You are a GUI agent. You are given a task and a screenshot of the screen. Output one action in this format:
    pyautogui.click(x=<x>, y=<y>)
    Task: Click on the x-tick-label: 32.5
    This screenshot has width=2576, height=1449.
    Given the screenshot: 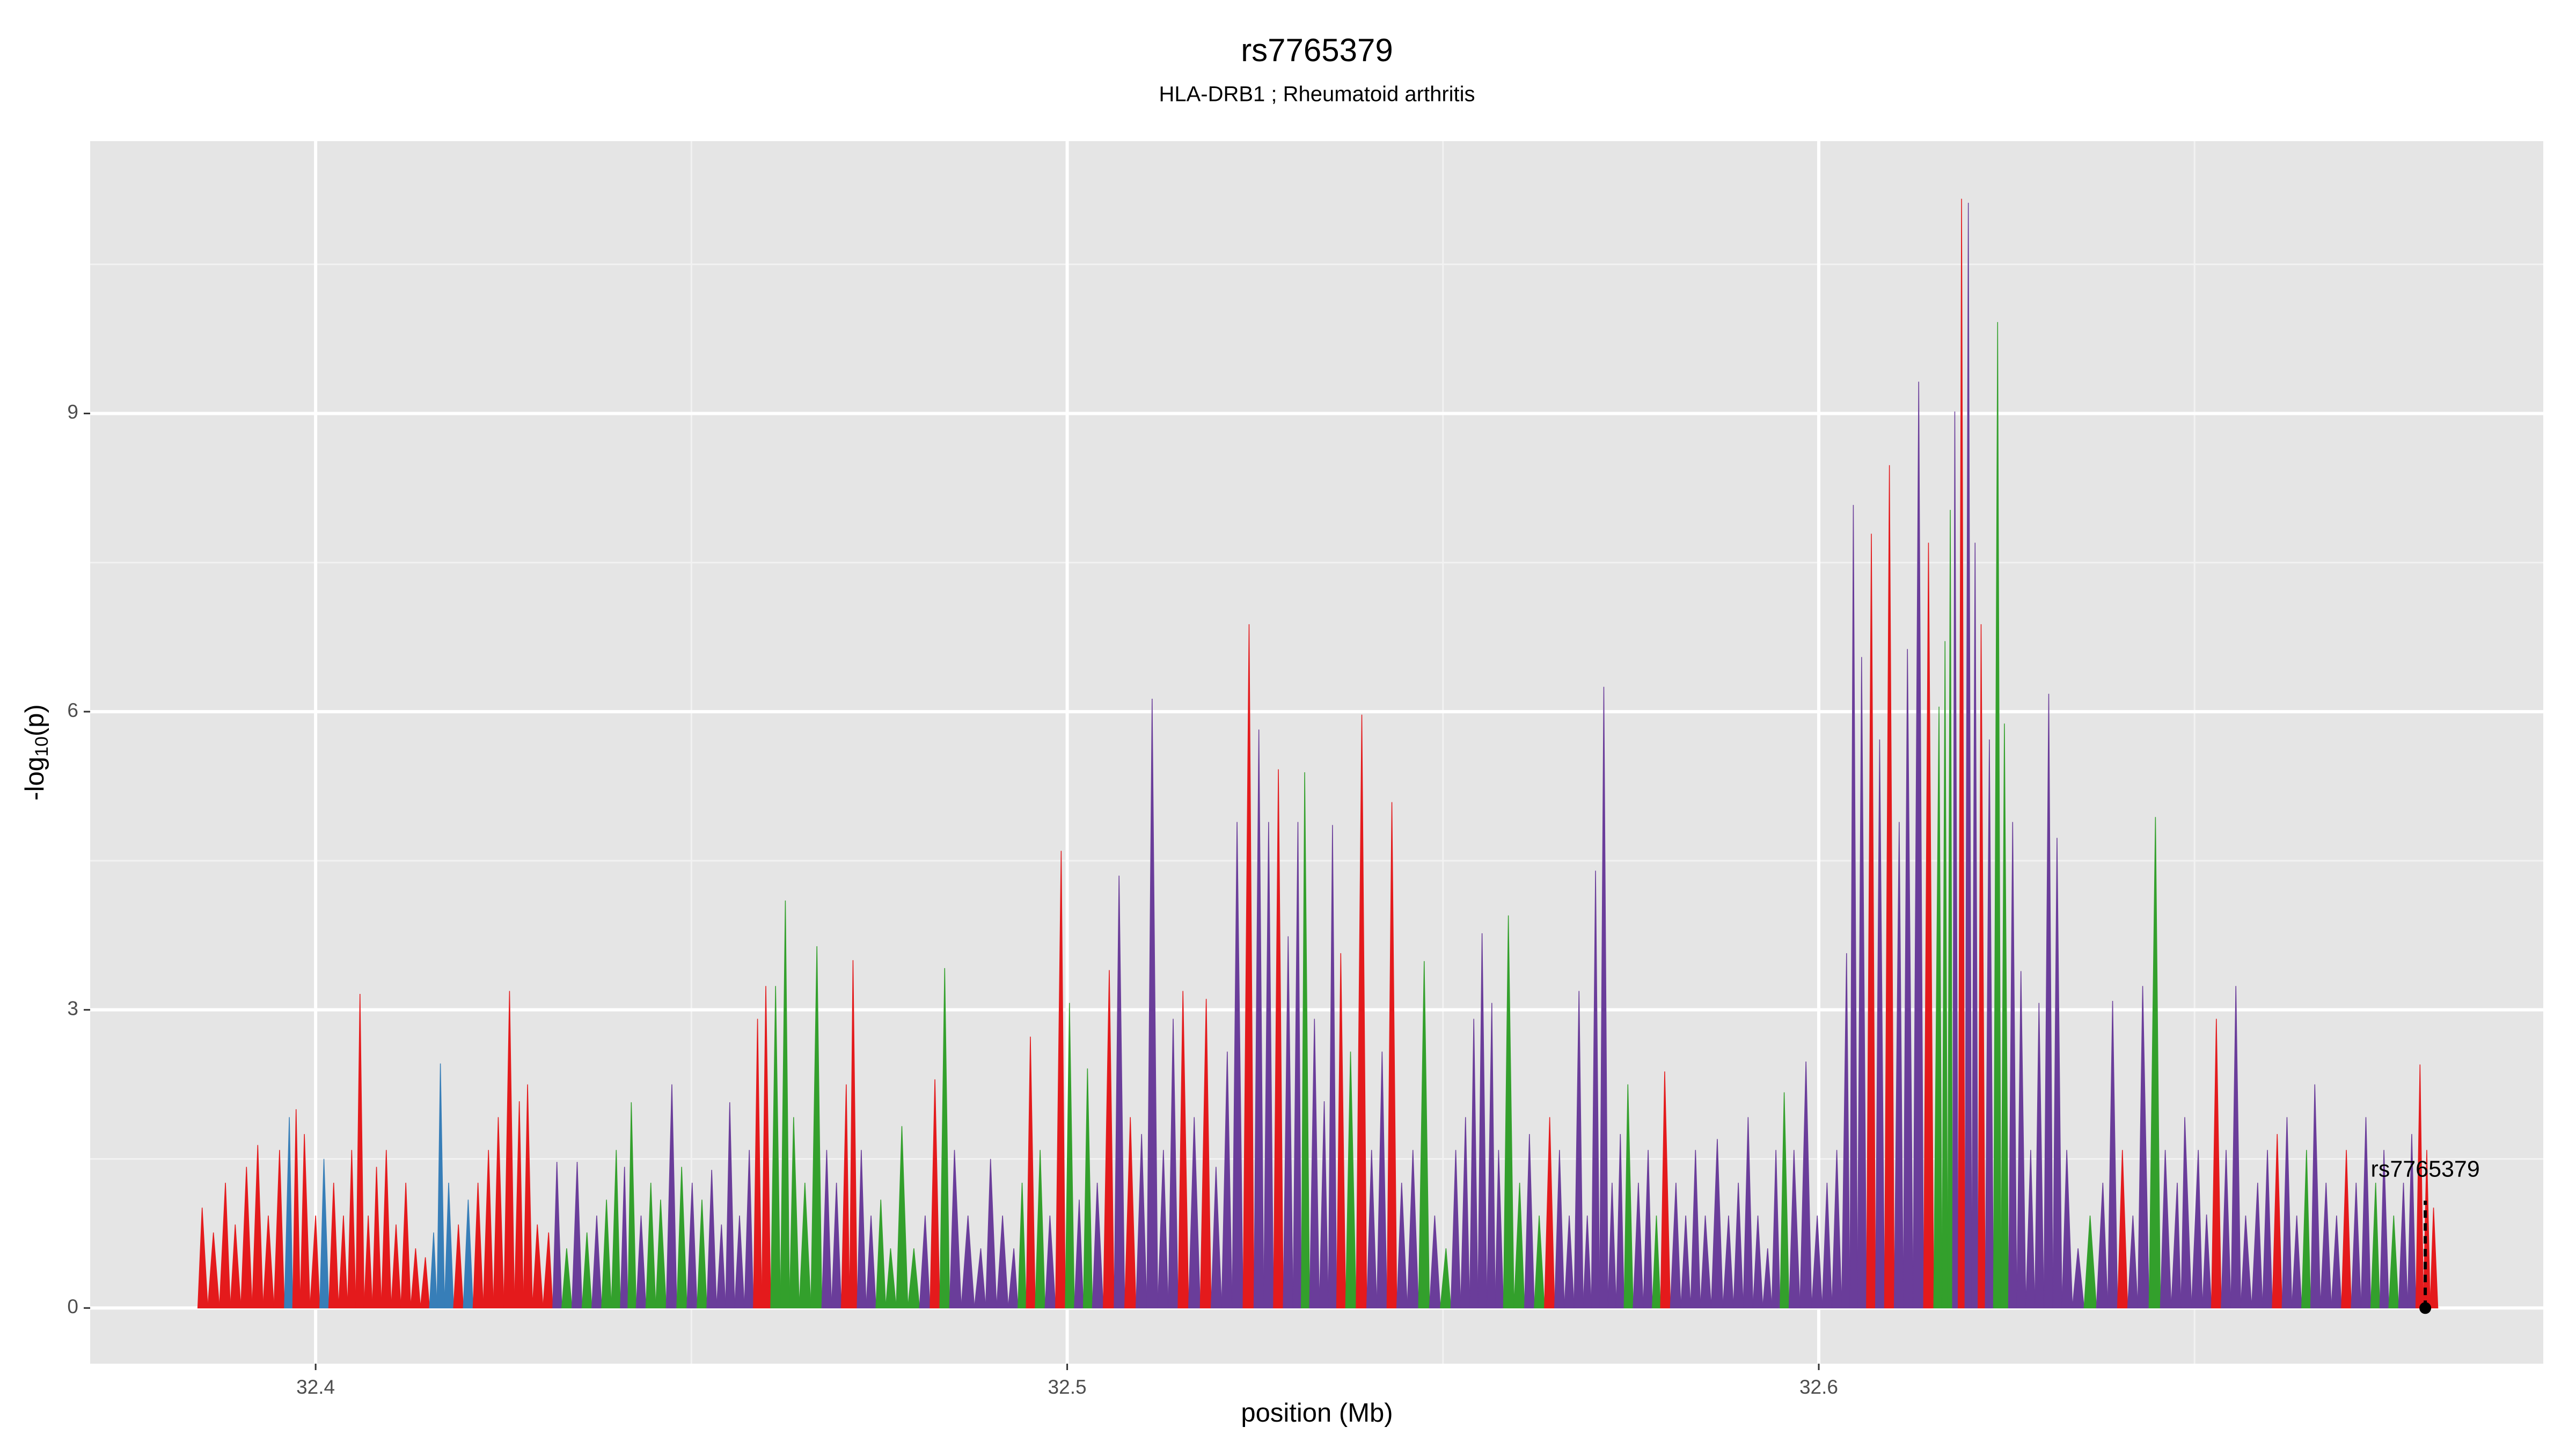 What is the action you would take?
    pyautogui.click(x=1067, y=1387)
    